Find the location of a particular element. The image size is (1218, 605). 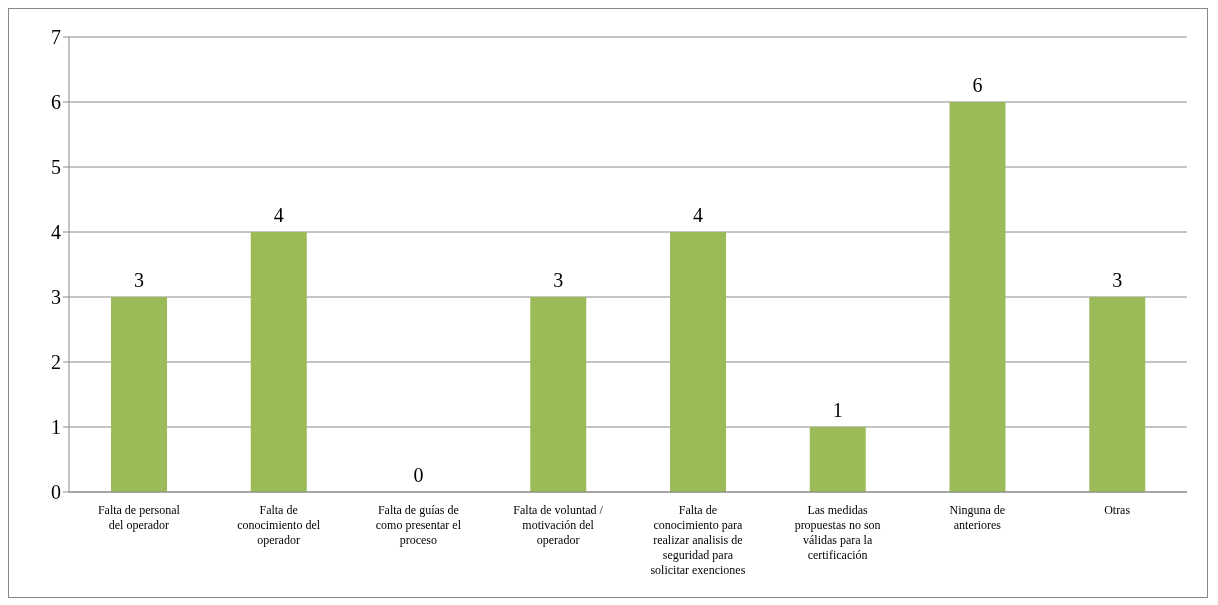

x-tick-label: Las medidas propuestas no son válidas para la certificación is located at coordinates (837, 532).